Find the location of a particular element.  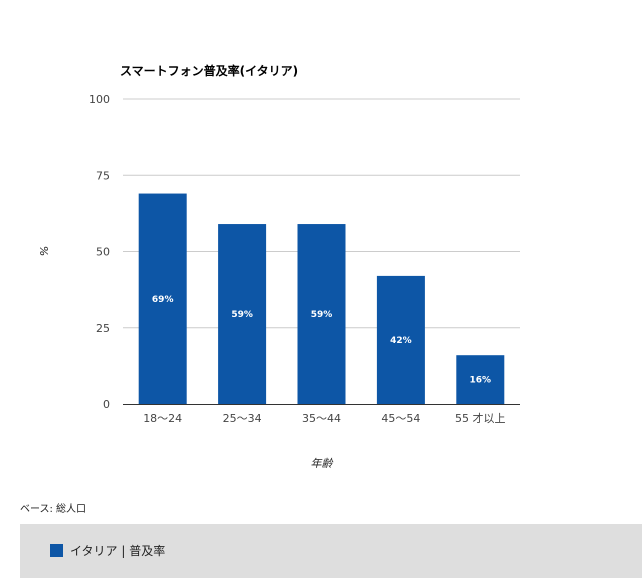

y-tick-label: 25 is located at coordinates (103, 328).